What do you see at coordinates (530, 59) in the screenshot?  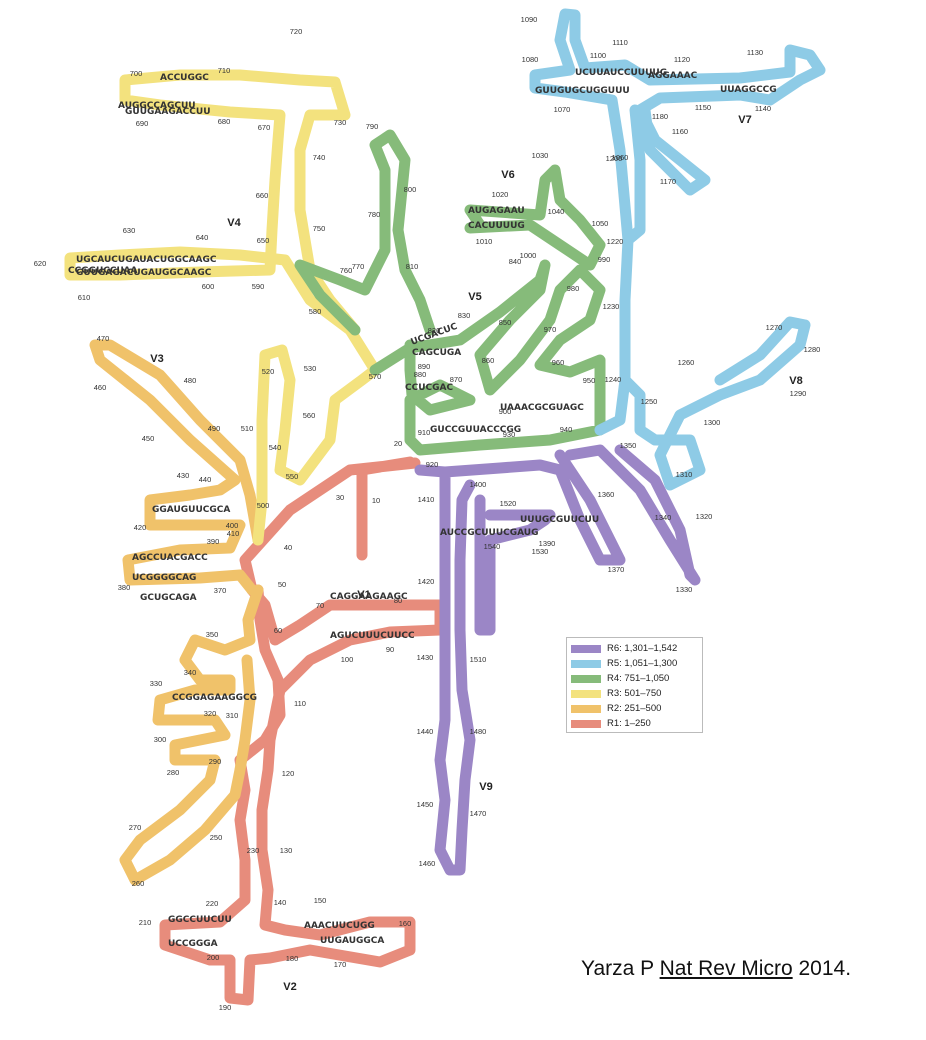 I see `position-marker: 1080` at bounding box center [530, 59].